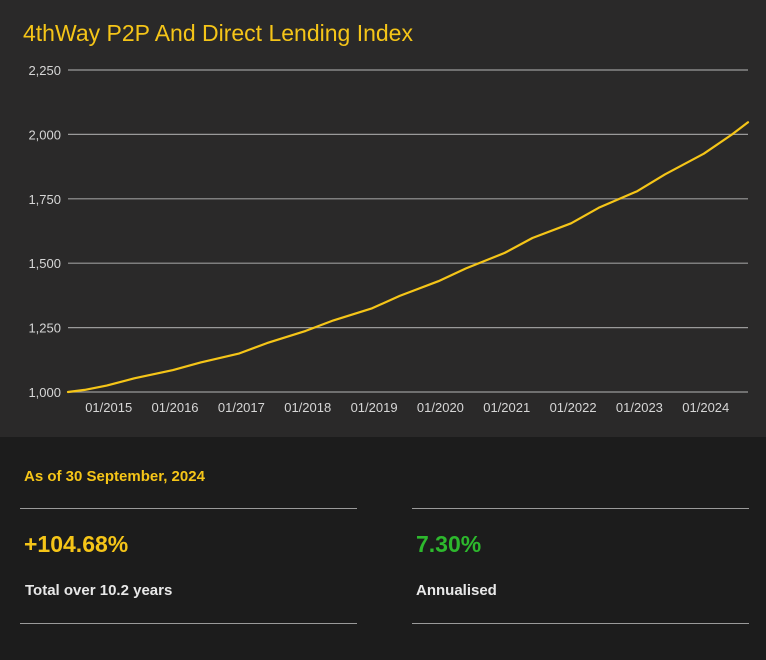 The image size is (766, 660). What do you see at coordinates (580, 623) in the screenshot?
I see `divider-bottom-right` at bounding box center [580, 623].